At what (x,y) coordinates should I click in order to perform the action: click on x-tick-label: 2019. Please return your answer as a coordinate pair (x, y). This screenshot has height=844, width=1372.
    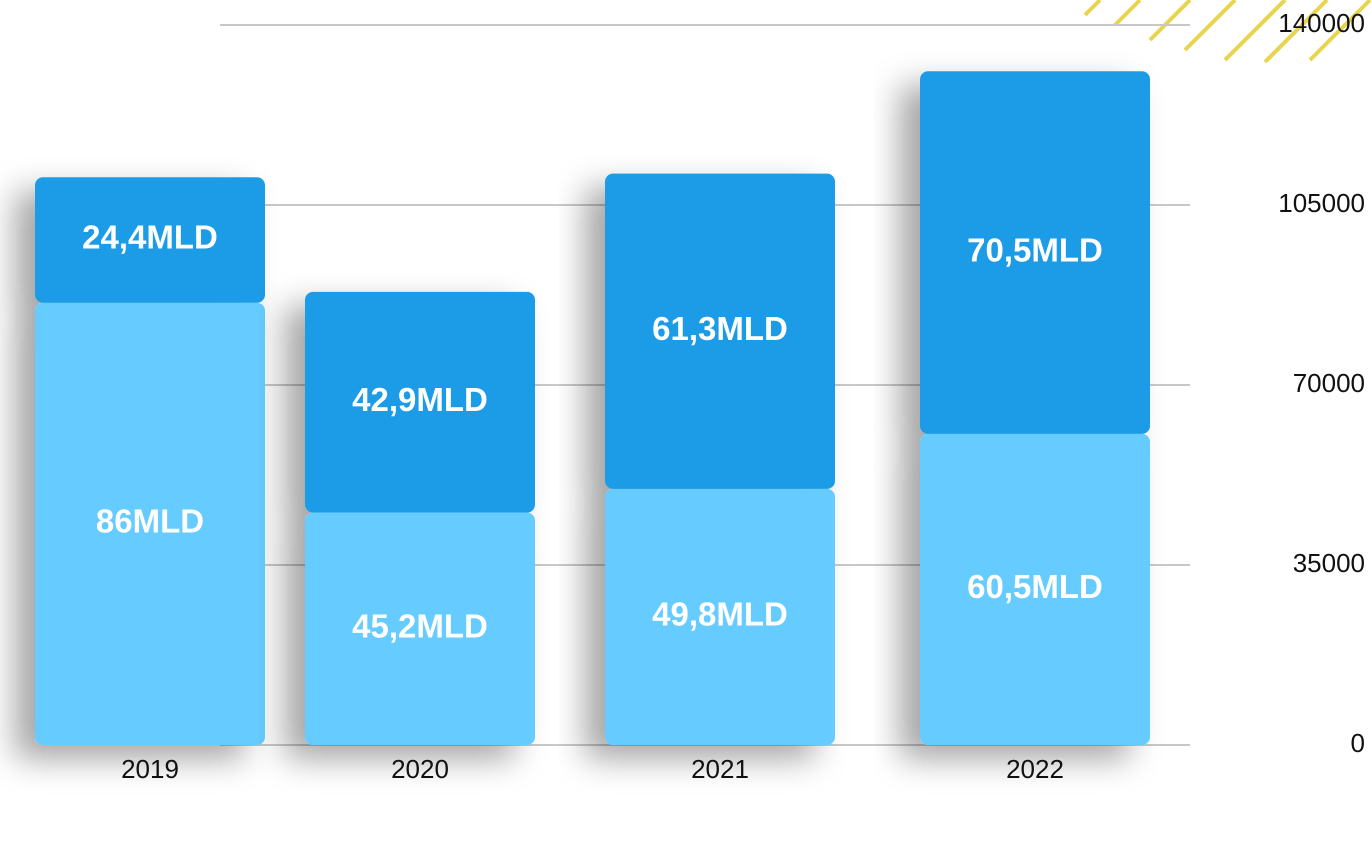
    Looking at the image, I should click on (150, 769).